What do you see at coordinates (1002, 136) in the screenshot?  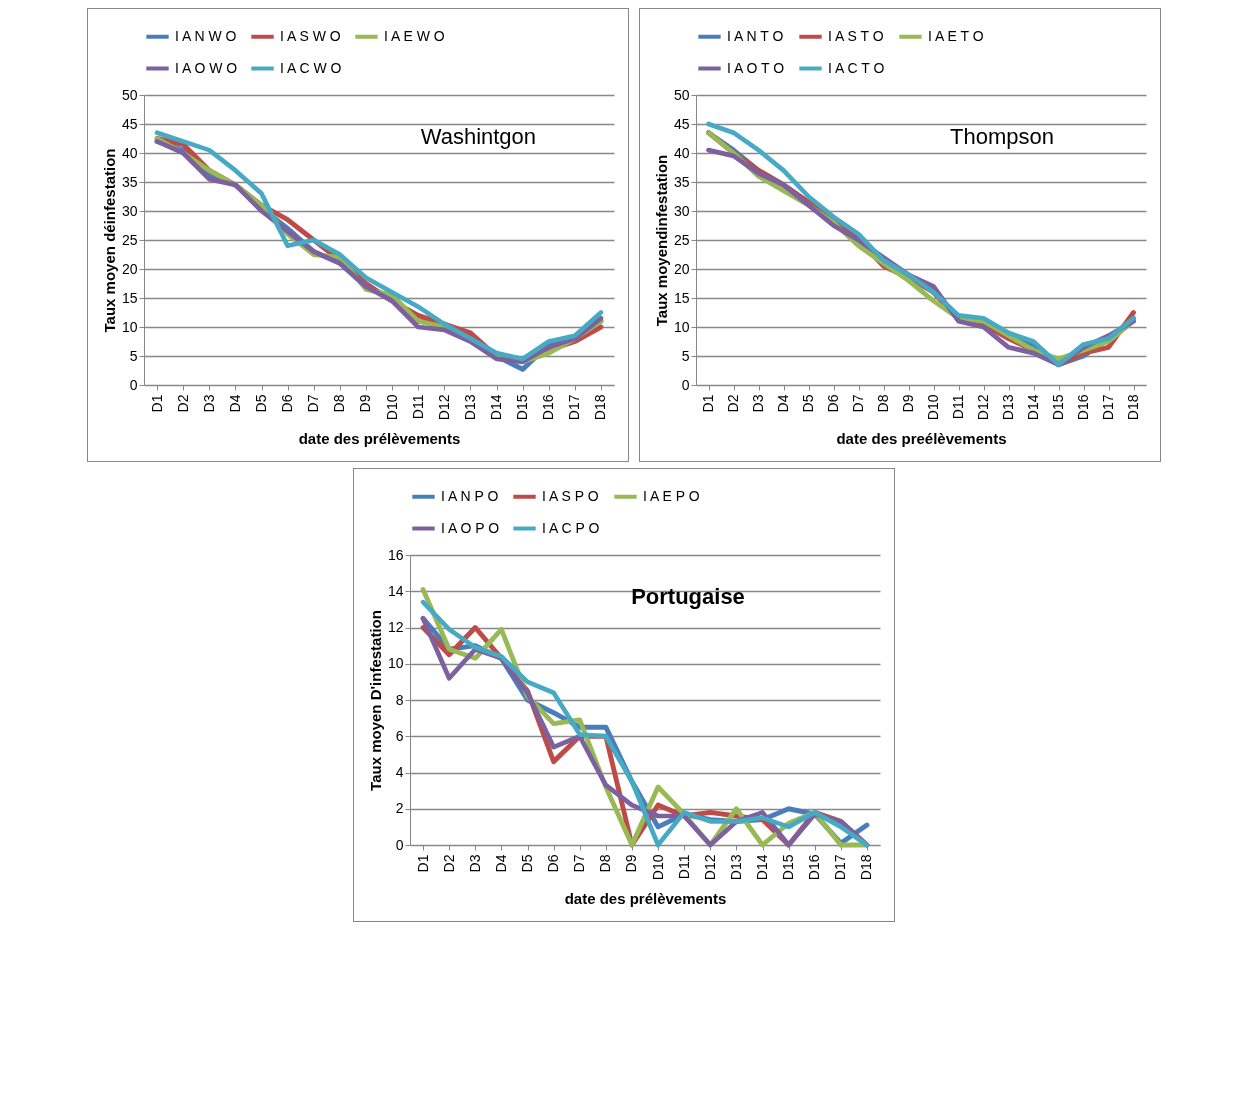 I see `text: Thompson` at bounding box center [1002, 136].